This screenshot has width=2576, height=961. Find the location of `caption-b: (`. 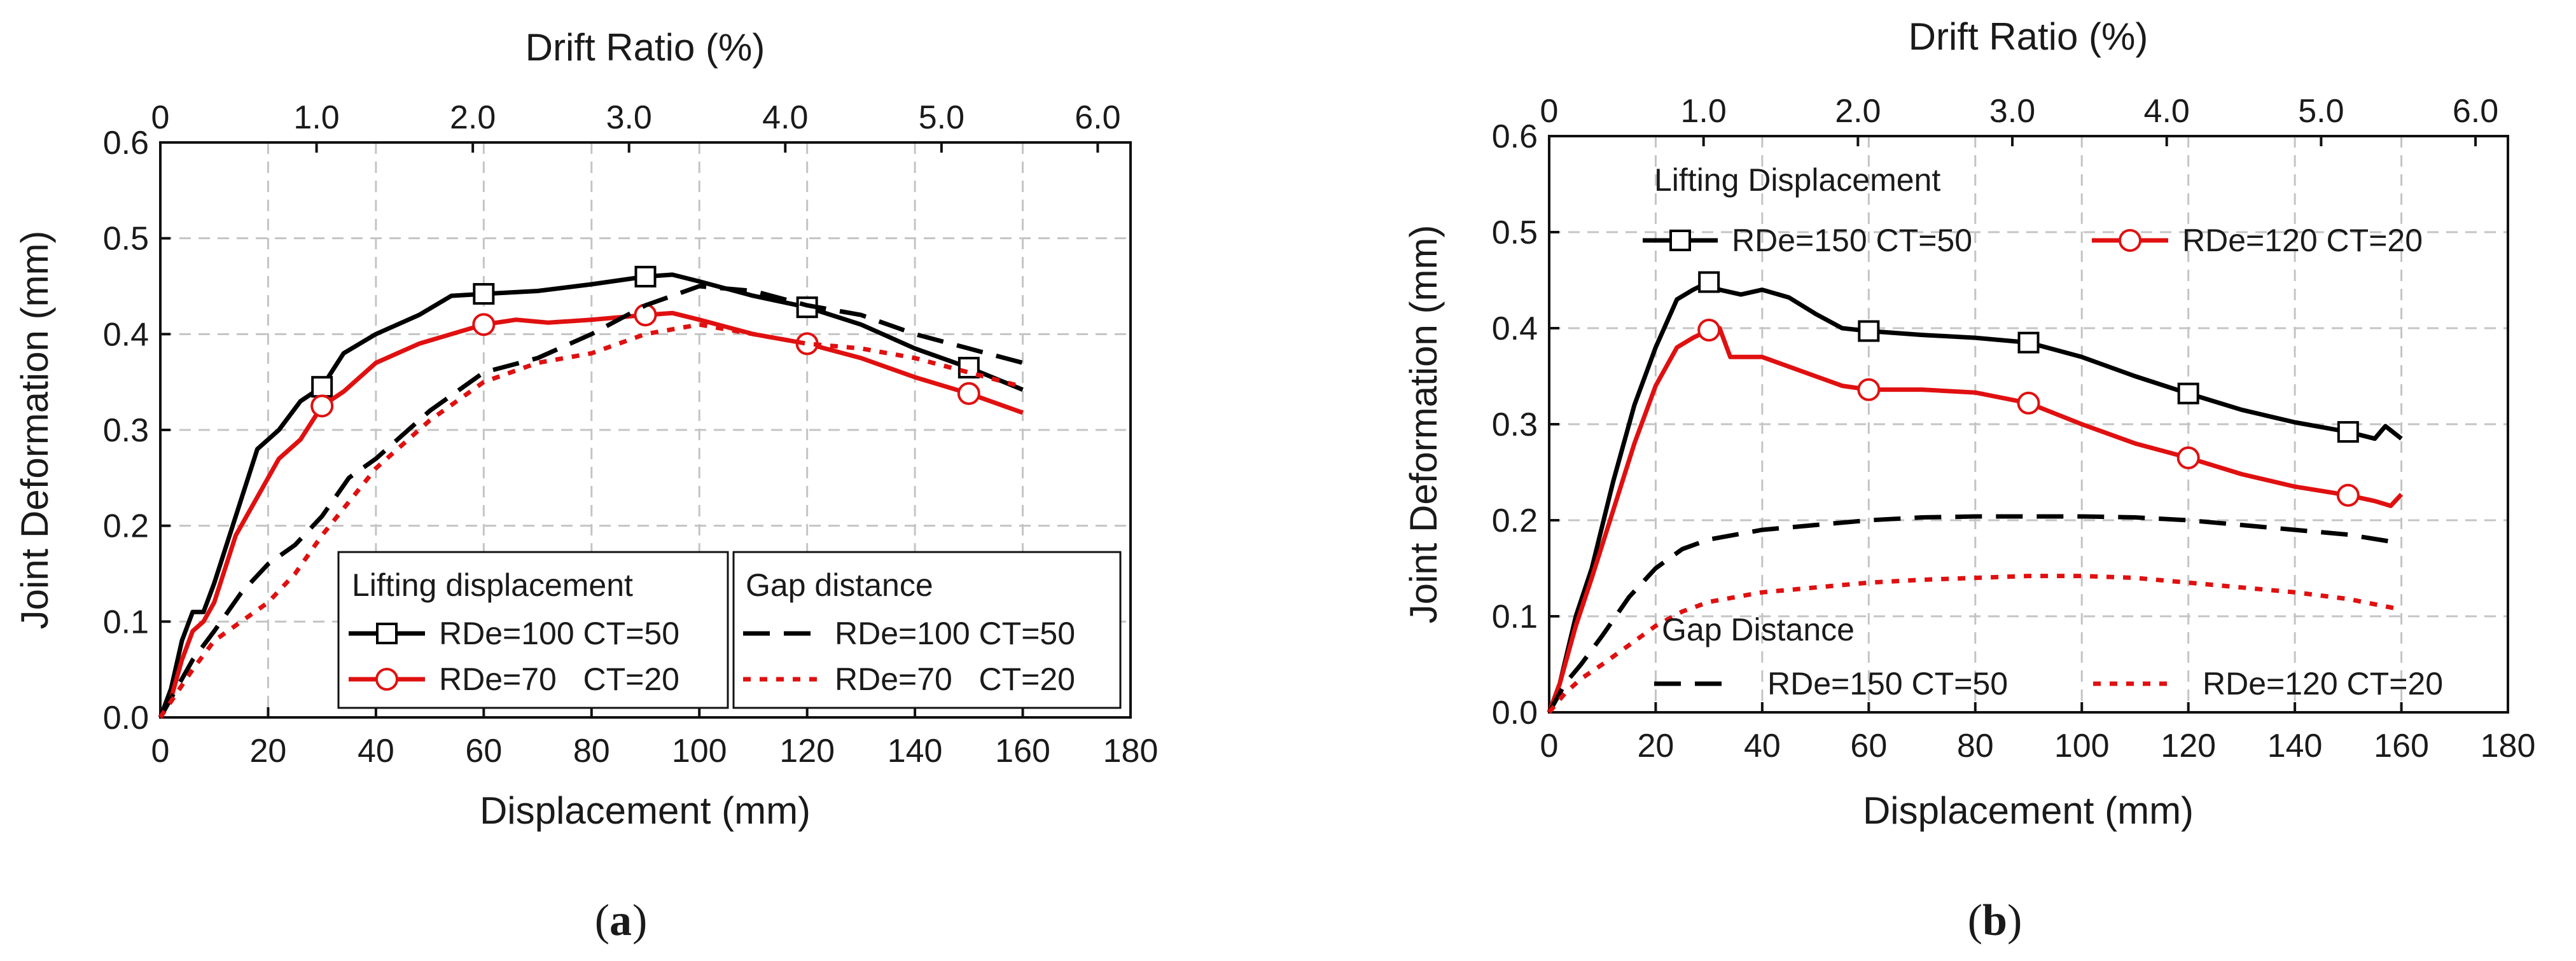

caption-b: ( is located at coordinates (1975, 921).